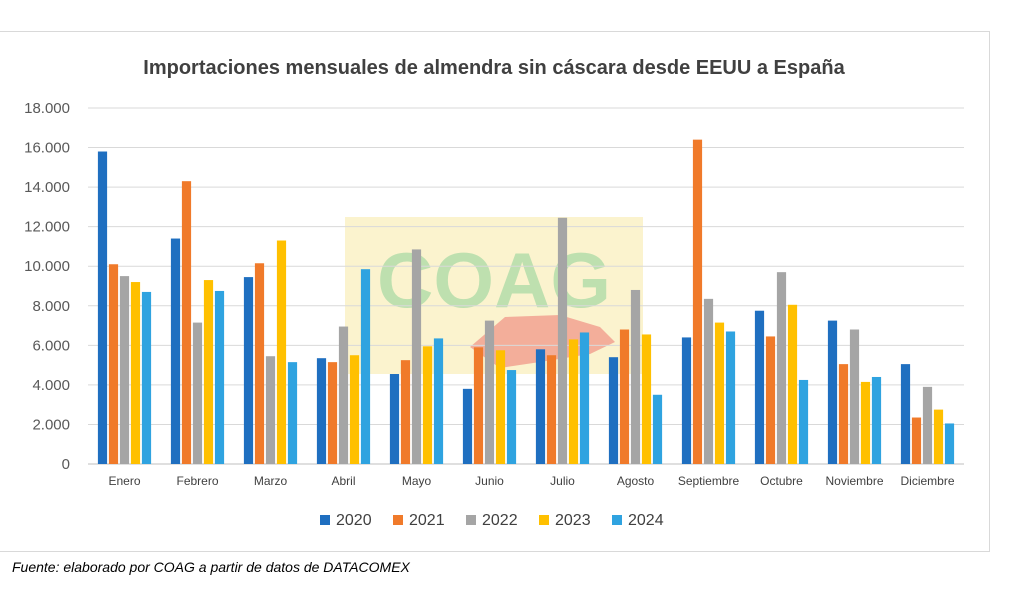 Image resolution: width=1024 pixels, height=606 pixels. Describe the element at coordinates (584, 398) in the screenshot. I see `bar-2024-julio` at that location.